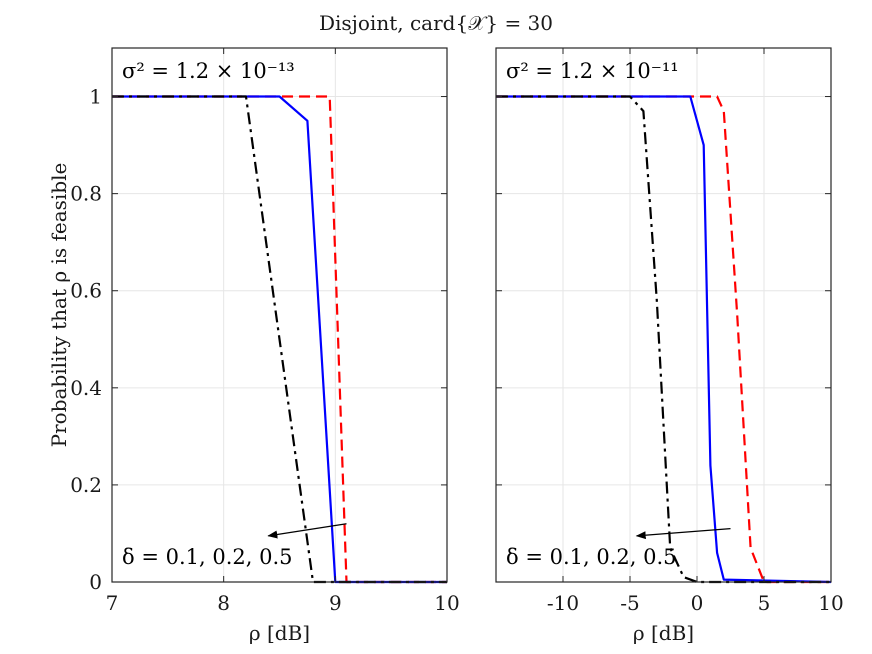 Image resolution: width=872 pixels, height=654 pixels. What do you see at coordinates (207, 557) in the screenshot?
I see `left-delta-label: δ = 0.1, 0.2, 0.5` at bounding box center [207, 557].